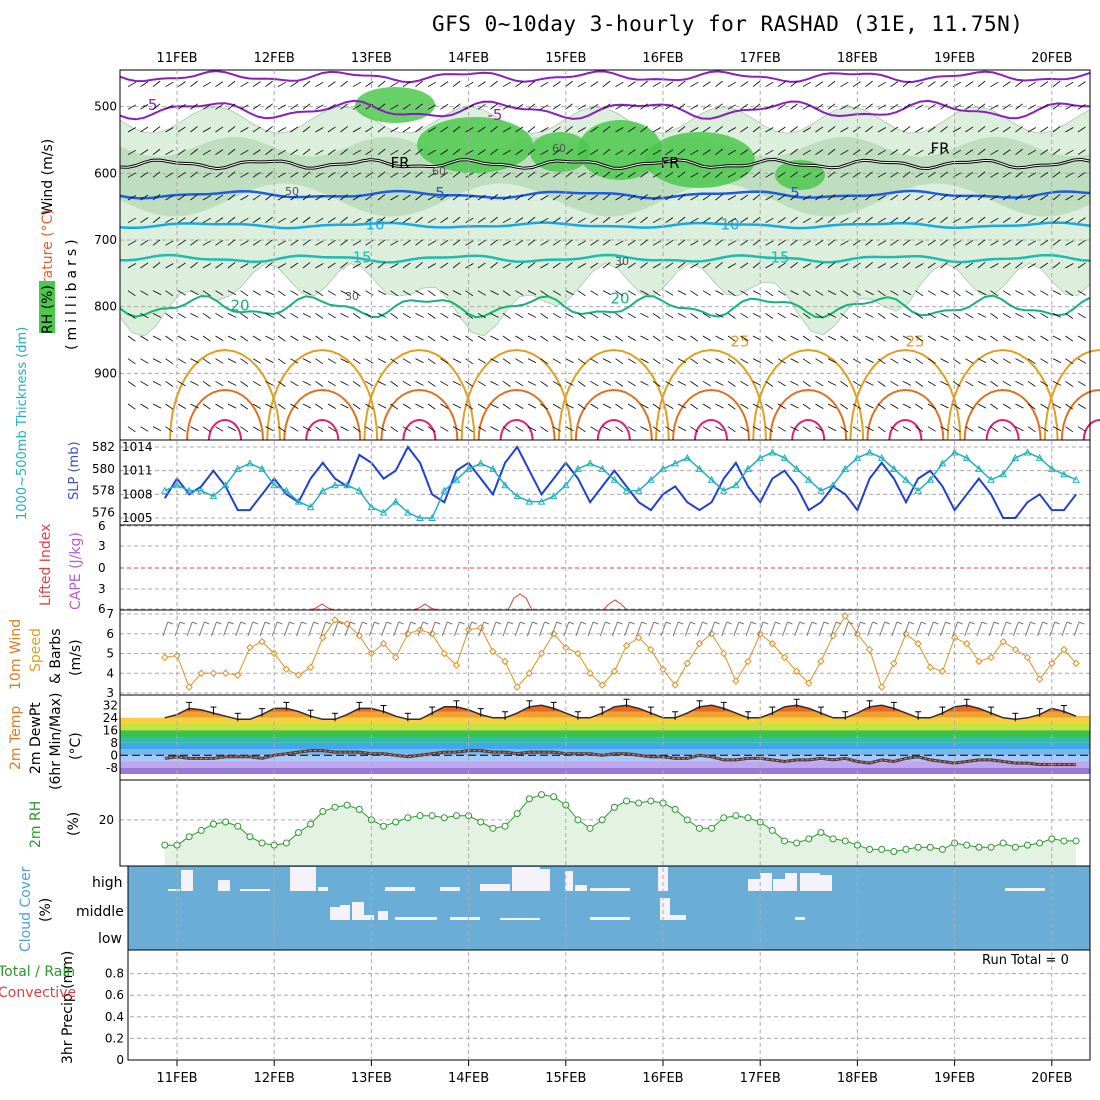  Describe the element at coordinates (857, 1078) in the screenshot. I see `date-label-bottom: 18FEB` at that location.